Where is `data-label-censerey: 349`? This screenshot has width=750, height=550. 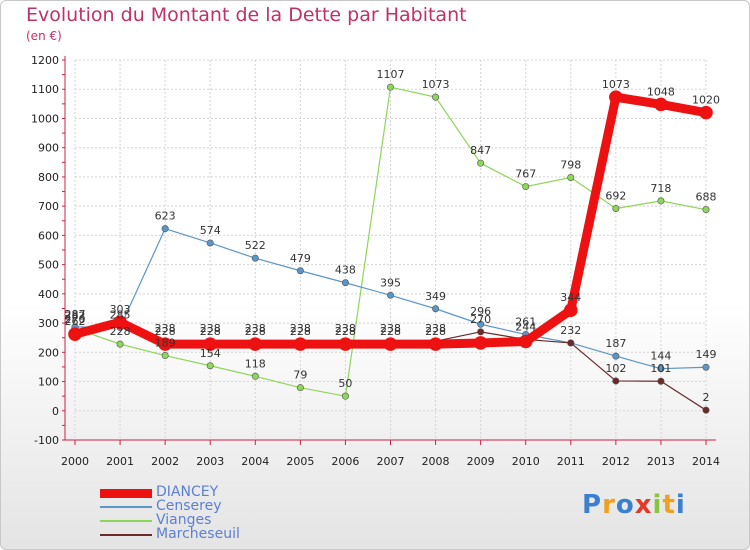
data-label-censerey: 349 is located at coordinates (435, 296).